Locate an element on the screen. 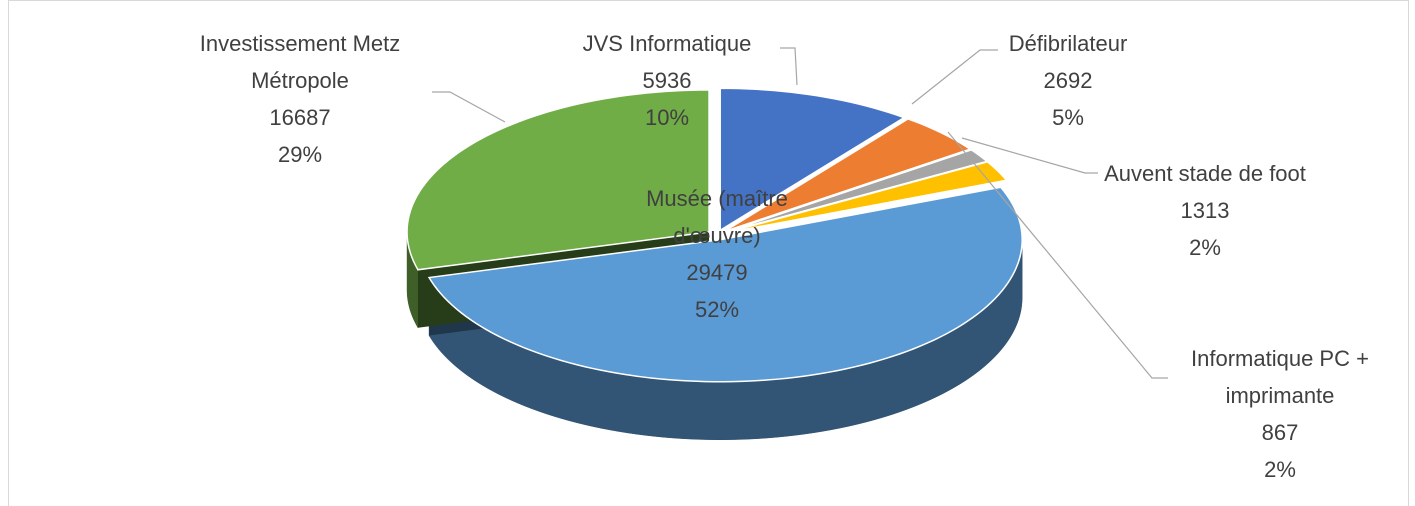 The image size is (1415, 506). label-value: 2692 is located at coordinates (1068, 80).